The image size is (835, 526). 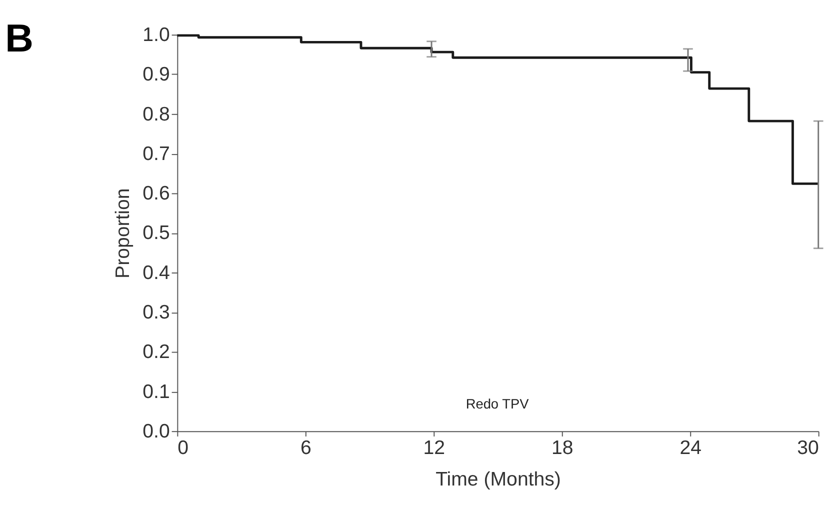 I want to click on y-tick-label: 0.2, so click(x=156, y=352).